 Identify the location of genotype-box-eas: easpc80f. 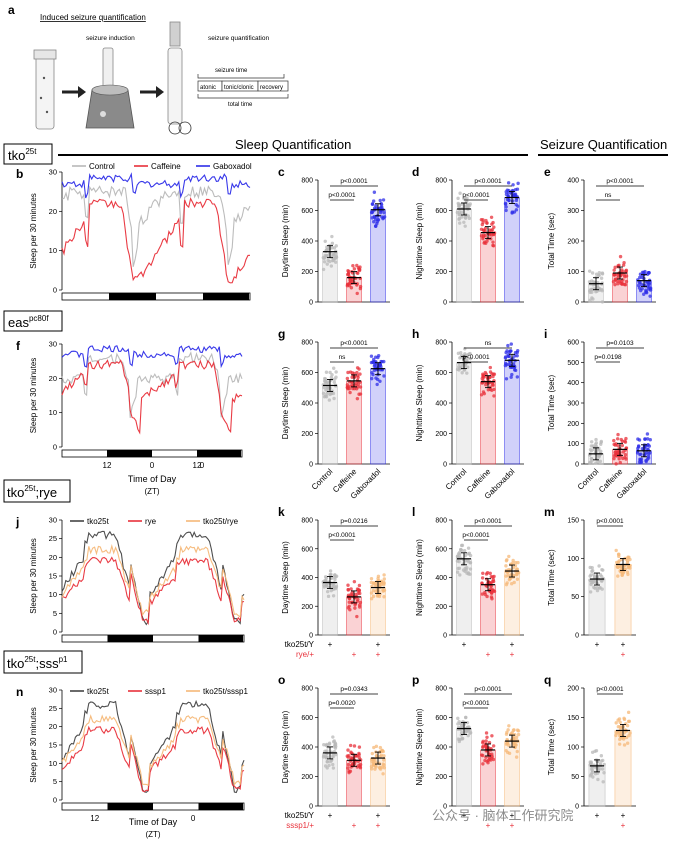
(33, 321).